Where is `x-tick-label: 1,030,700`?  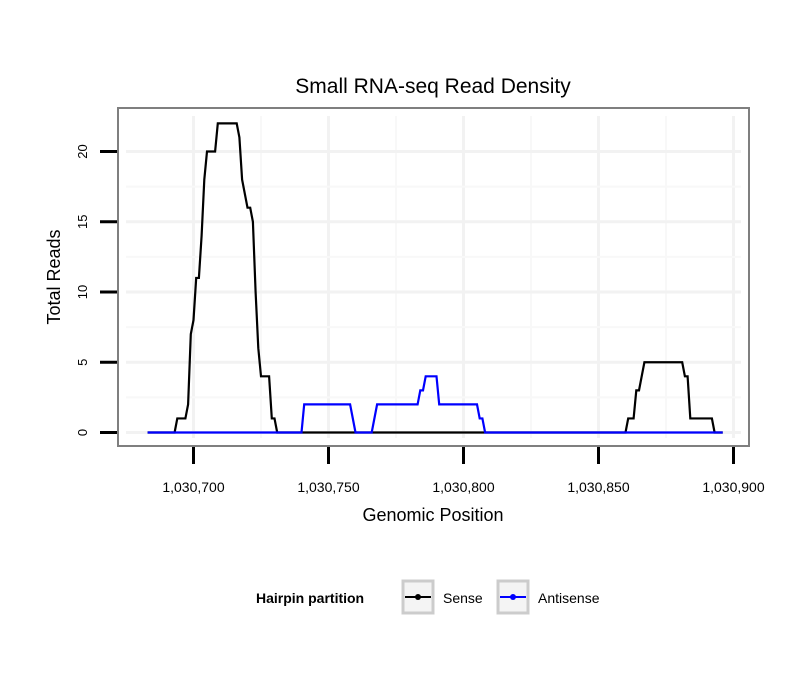
x-tick-label: 1,030,700 is located at coordinates (193, 487).